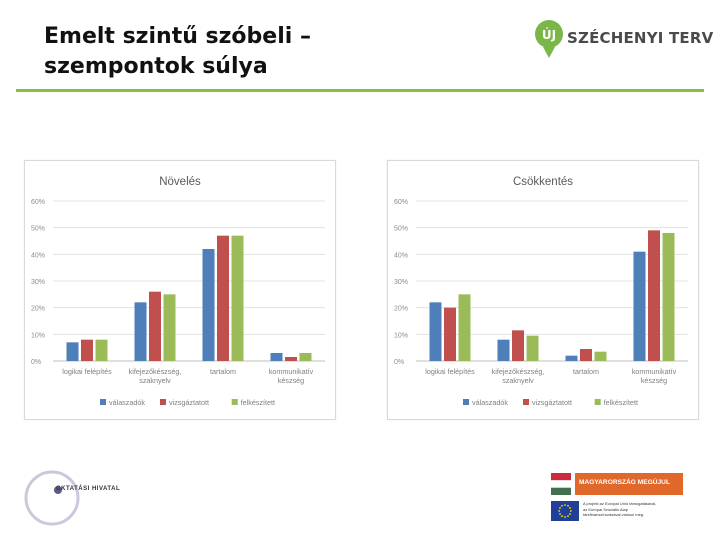  Describe the element at coordinates (543, 182) in the screenshot. I see `chart-title: Csökkentés` at that location.